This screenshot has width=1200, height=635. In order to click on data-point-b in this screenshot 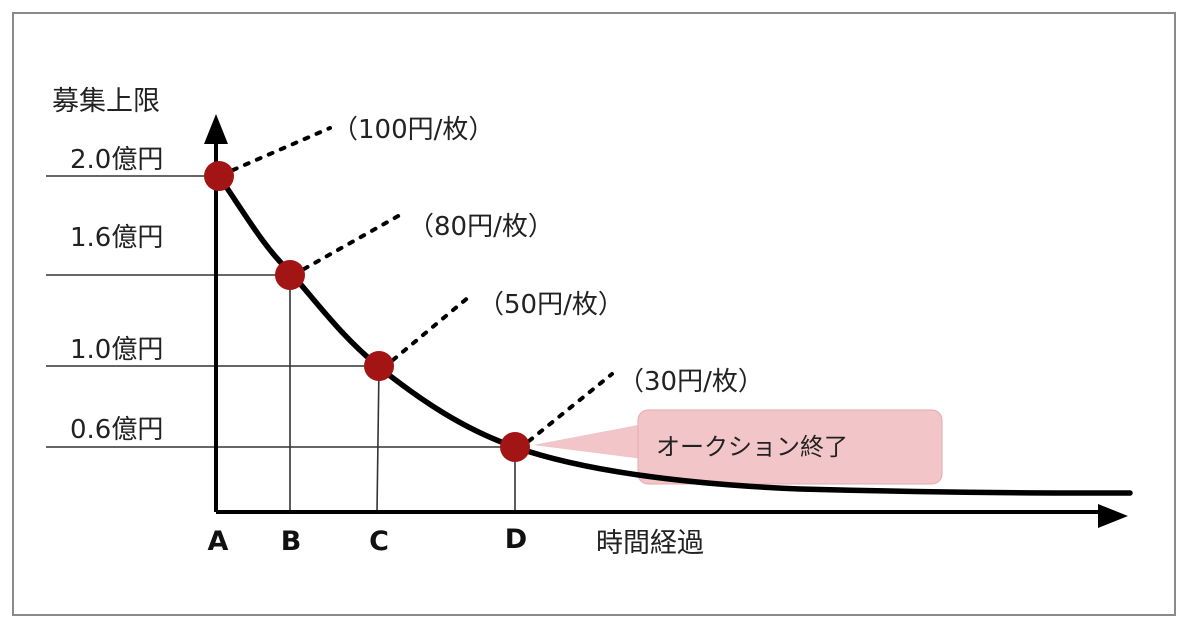, I will do `click(290, 275)`.